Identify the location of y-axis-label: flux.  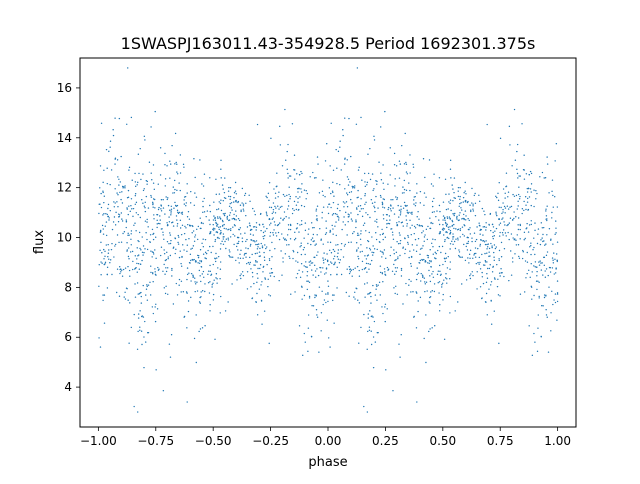
(39, 242).